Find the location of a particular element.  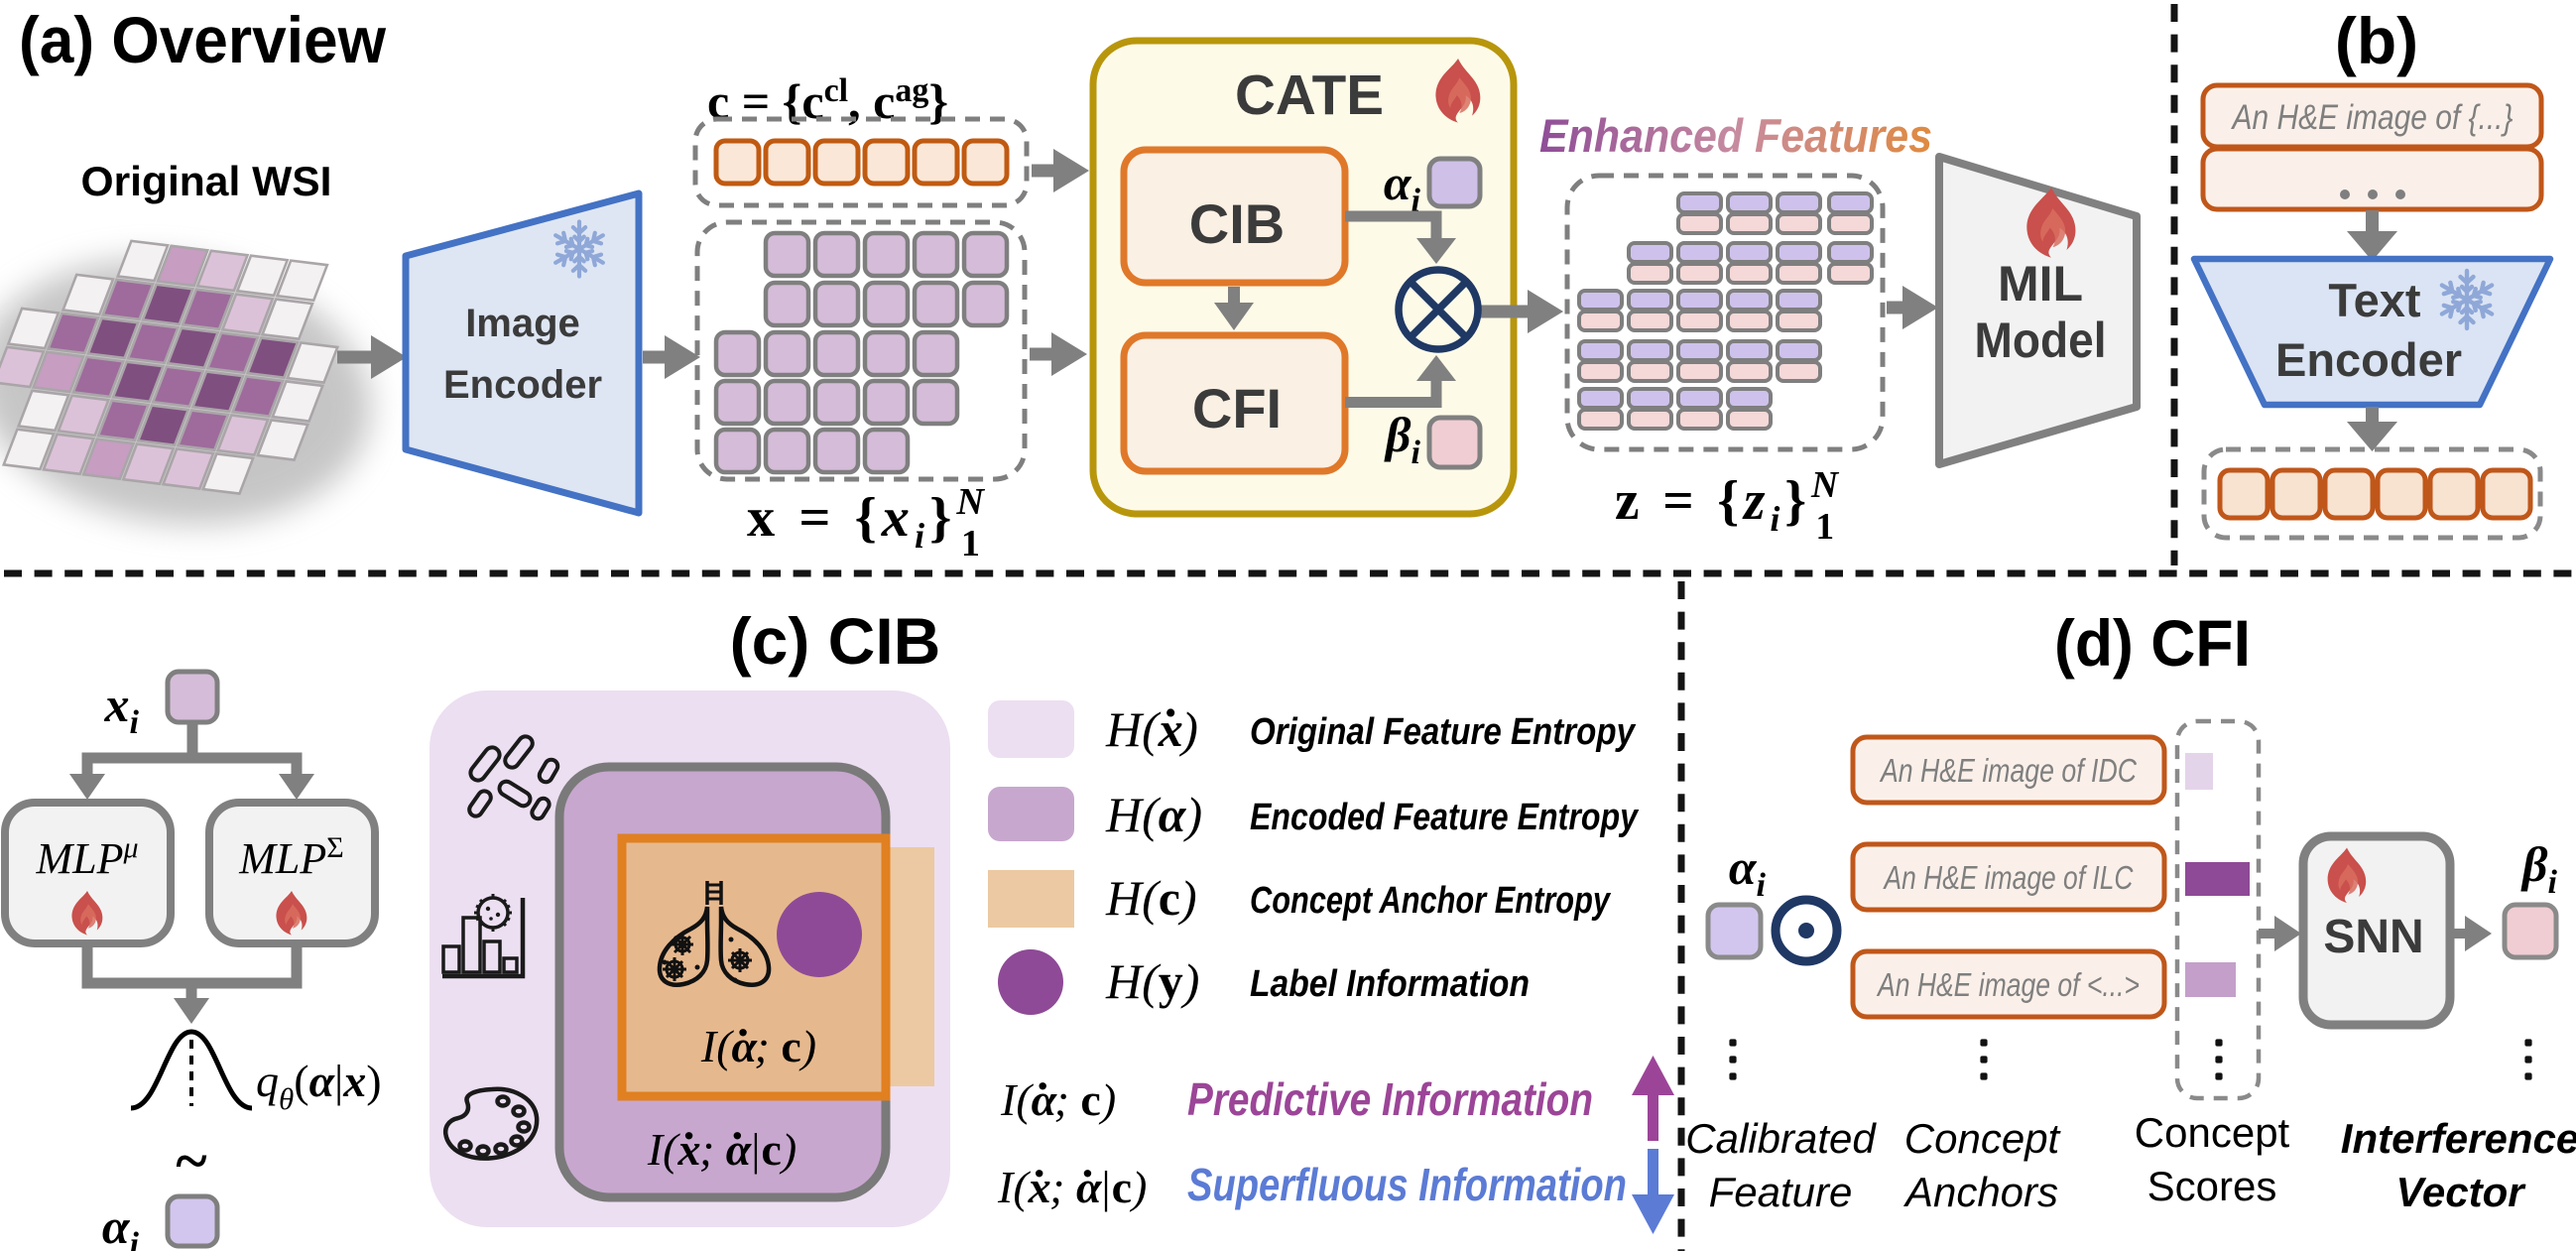

svg-text: (a) Overview is located at coordinates (203, 39).